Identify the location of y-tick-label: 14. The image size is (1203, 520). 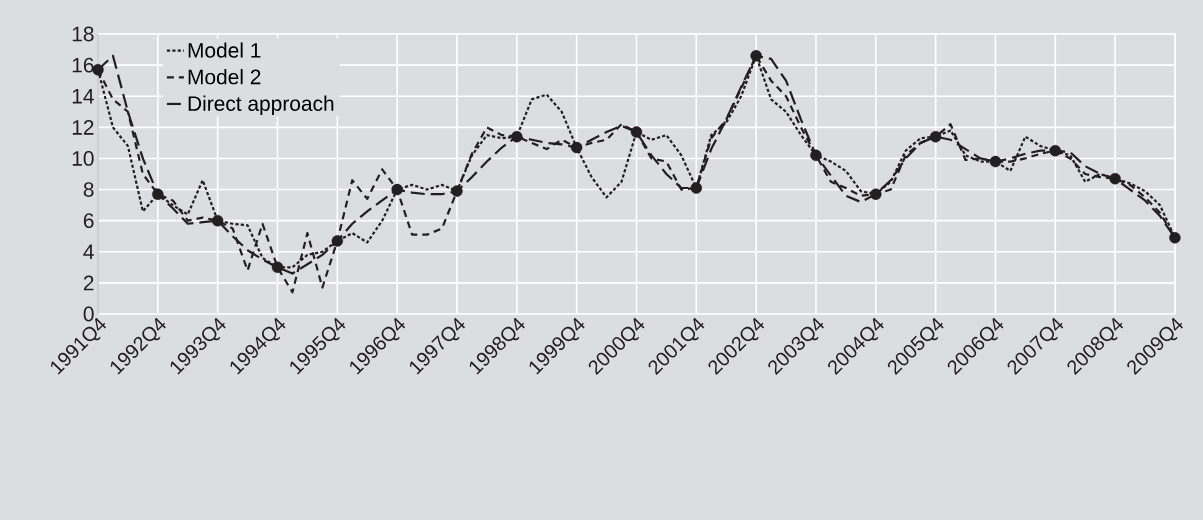
(83, 96).